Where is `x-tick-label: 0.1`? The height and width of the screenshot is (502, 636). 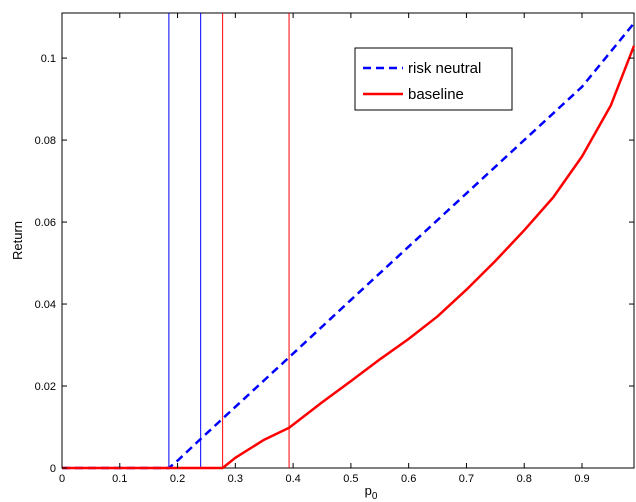 x-tick-label: 0.1 is located at coordinates (119, 479).